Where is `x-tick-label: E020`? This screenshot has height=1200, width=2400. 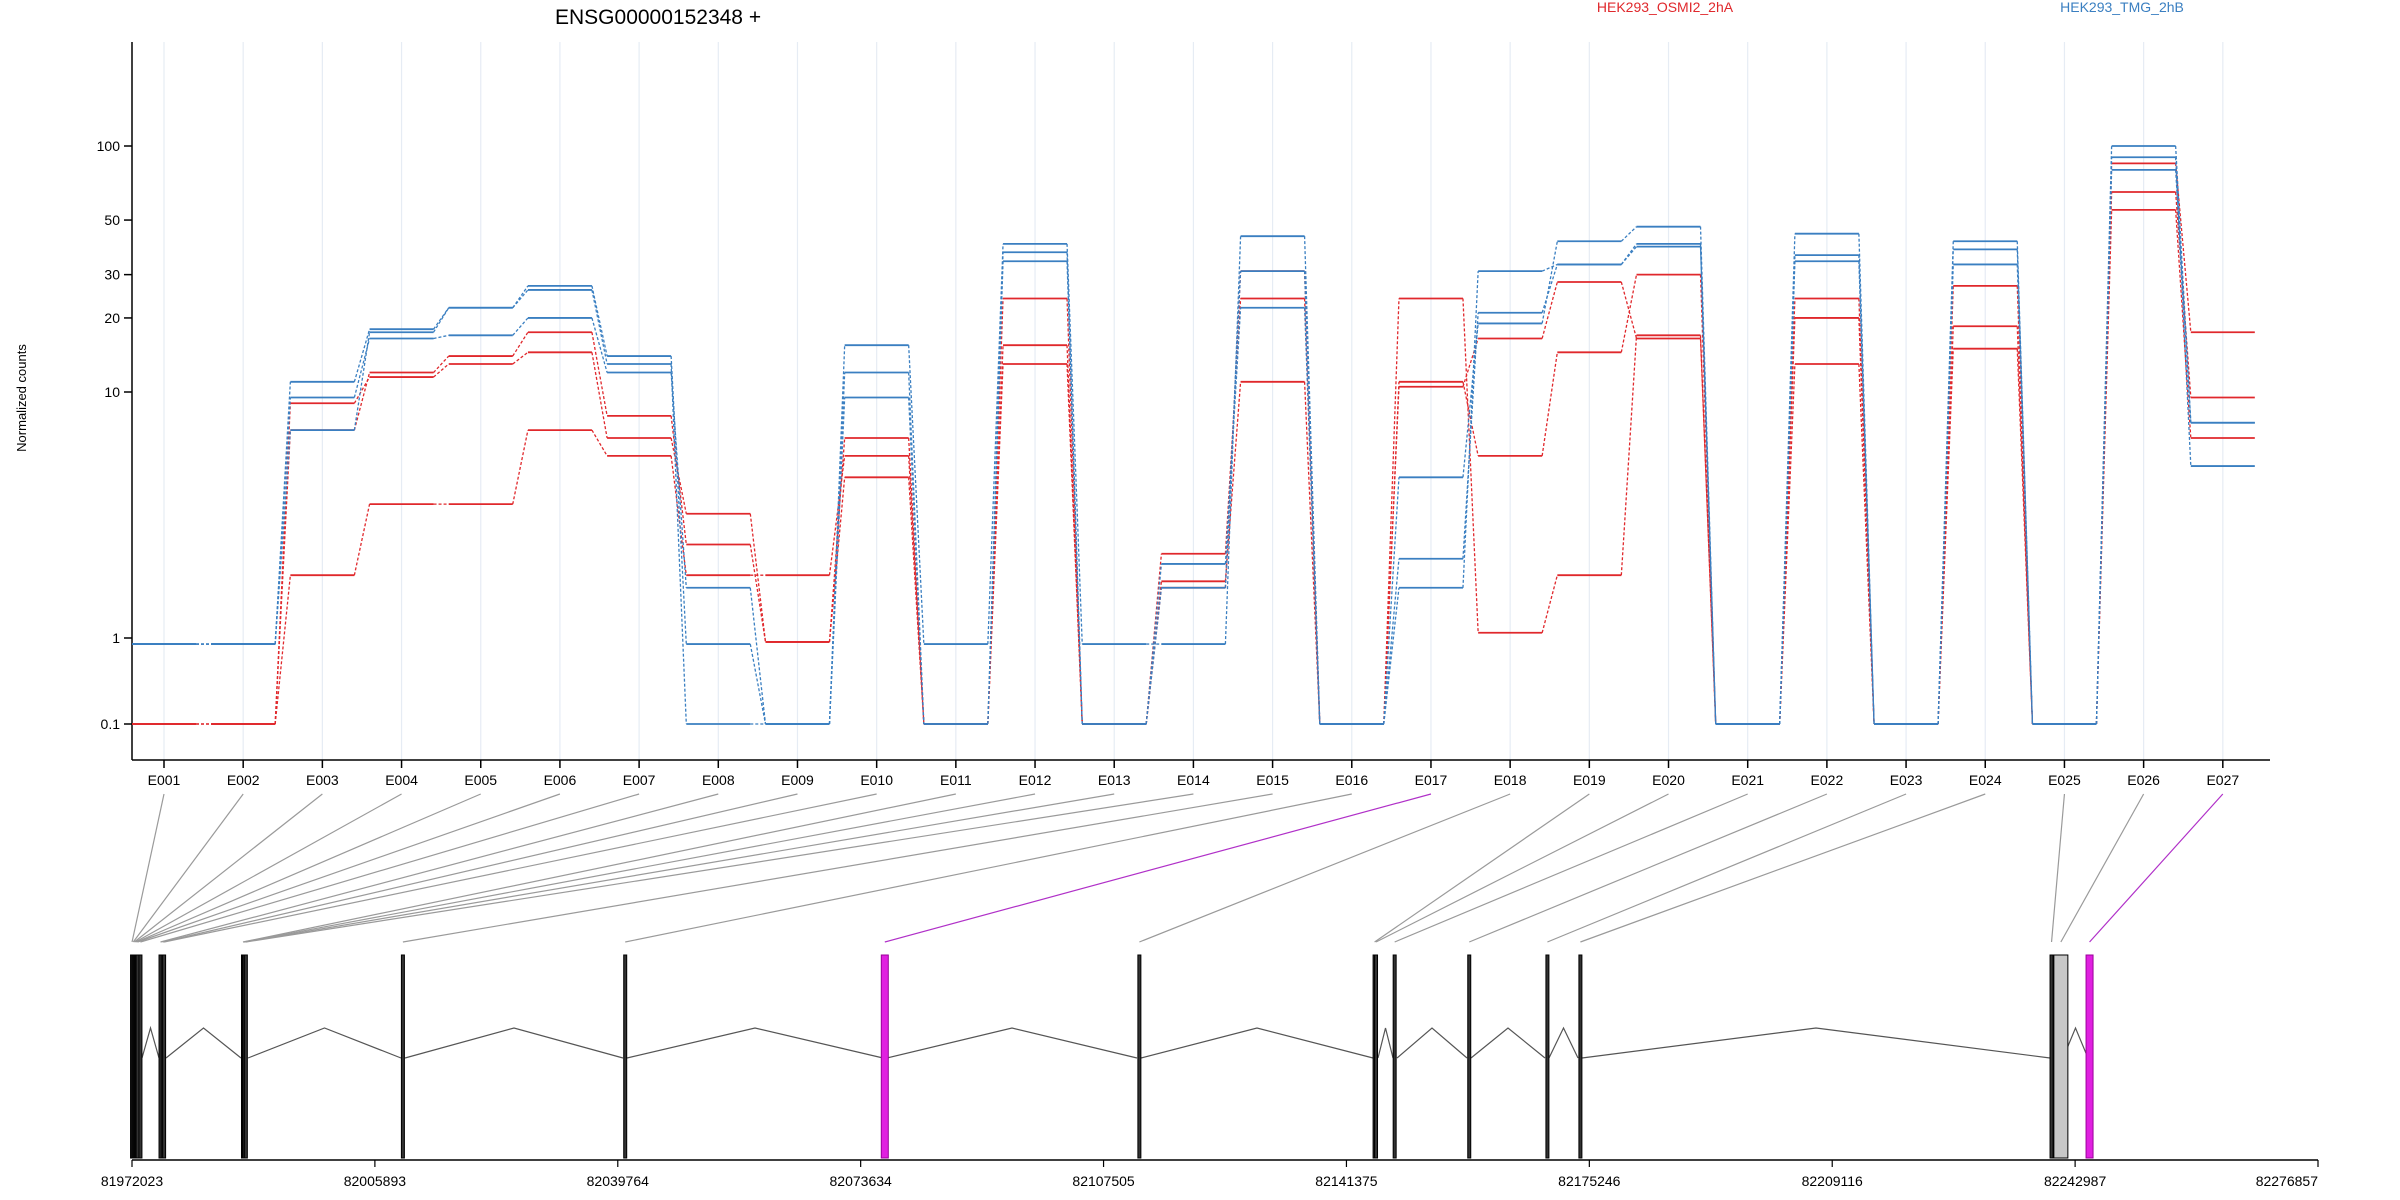
x-tick-label: E020 is located at coordinates (1668, 780).